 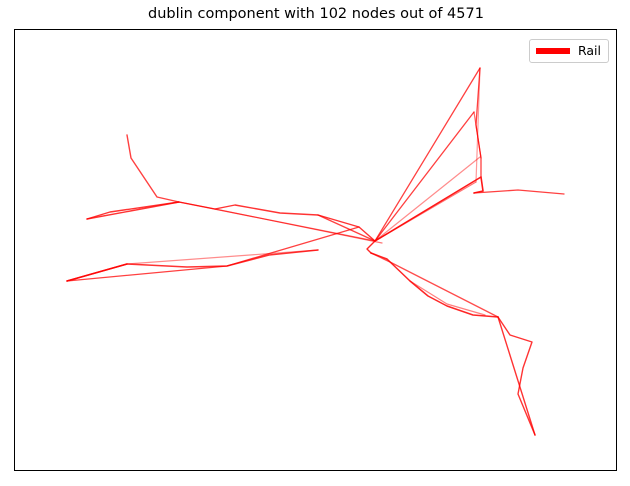 What do you see at coordinates (589, 50) in the screenshot?
I see `legend-label-rail: Rail` at bounding box center [589, 50].